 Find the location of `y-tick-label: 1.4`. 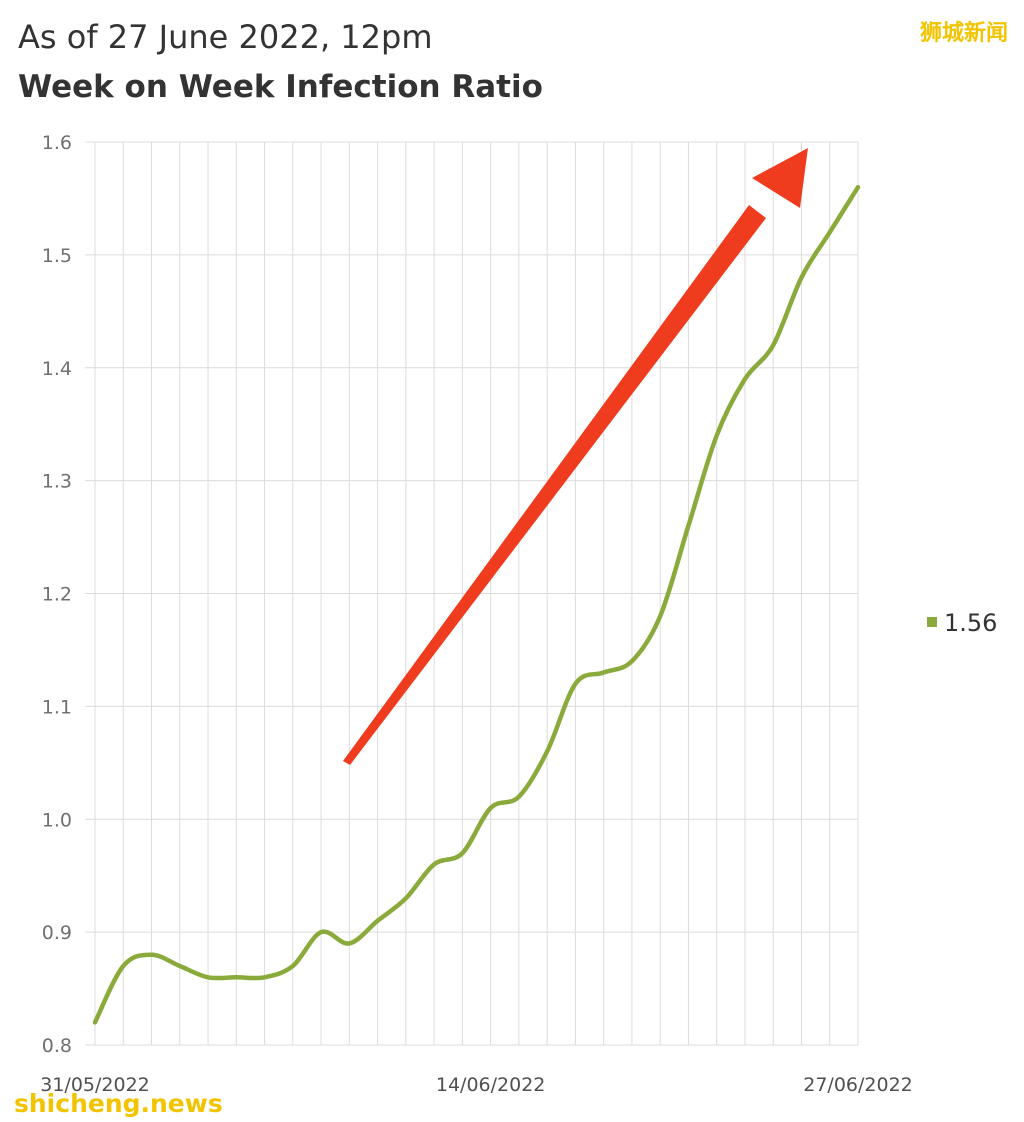

y-tick-label: 1.4 is located at coordinates (57, 369).